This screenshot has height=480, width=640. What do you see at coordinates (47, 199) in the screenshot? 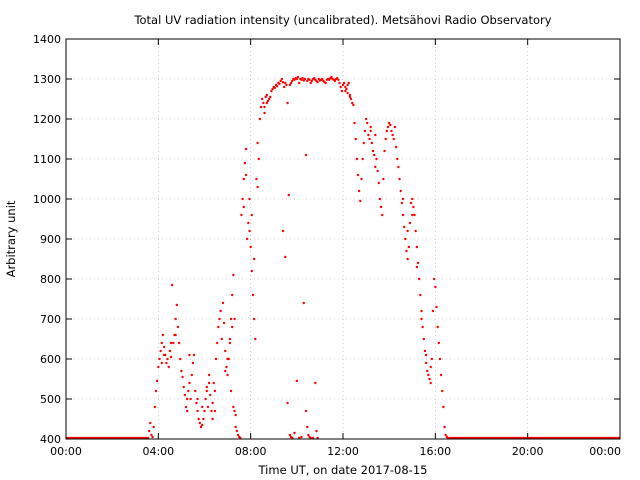
I see `y-tick-label: 1000` at bounding box center [47, 199].